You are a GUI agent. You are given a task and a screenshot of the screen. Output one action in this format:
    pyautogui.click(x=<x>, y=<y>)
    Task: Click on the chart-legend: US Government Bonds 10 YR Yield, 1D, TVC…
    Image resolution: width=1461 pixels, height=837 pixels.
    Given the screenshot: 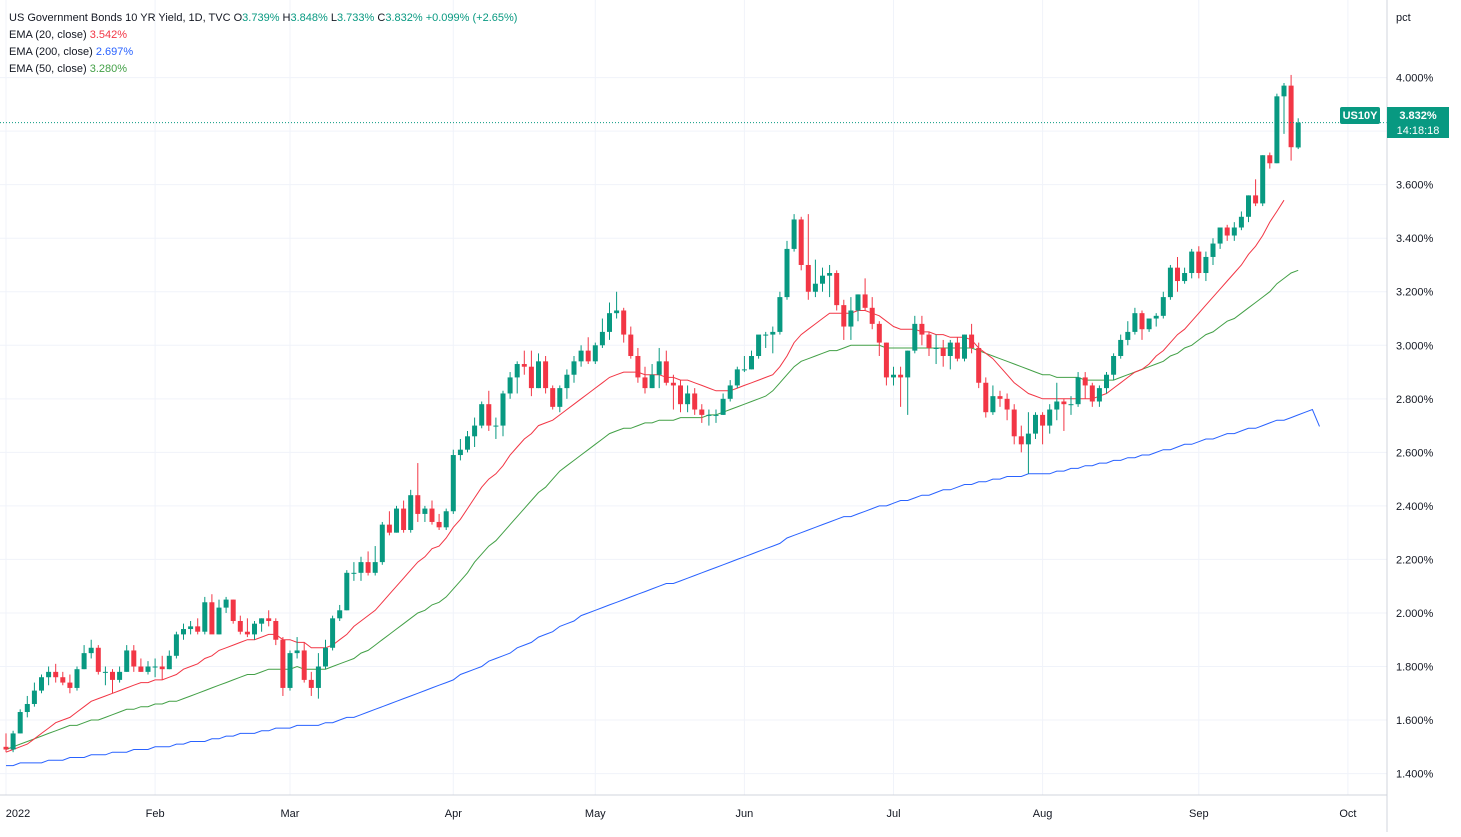 What is the action you would take?
    pyautogui.click(x=263, y=44)
    